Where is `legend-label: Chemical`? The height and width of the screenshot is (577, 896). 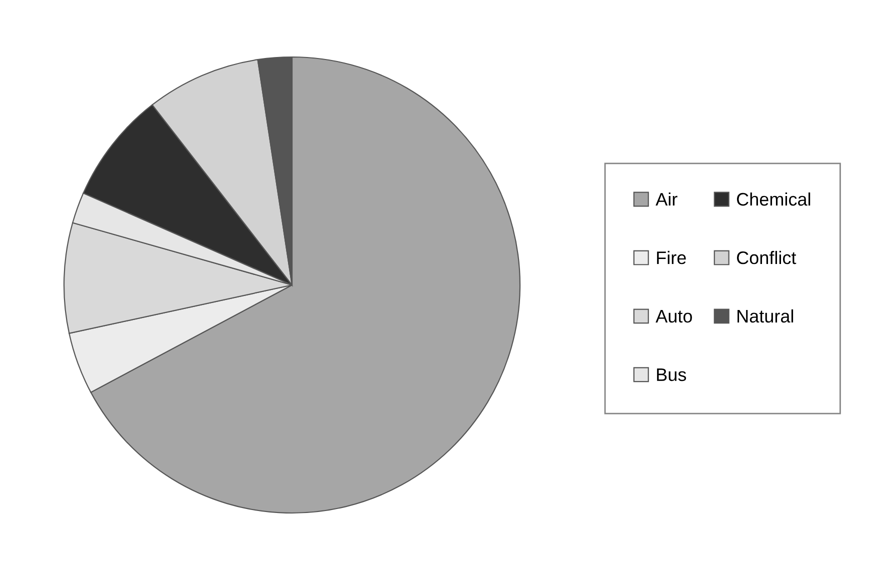
legend-label: Chemical is located at coordinates (773, 199).